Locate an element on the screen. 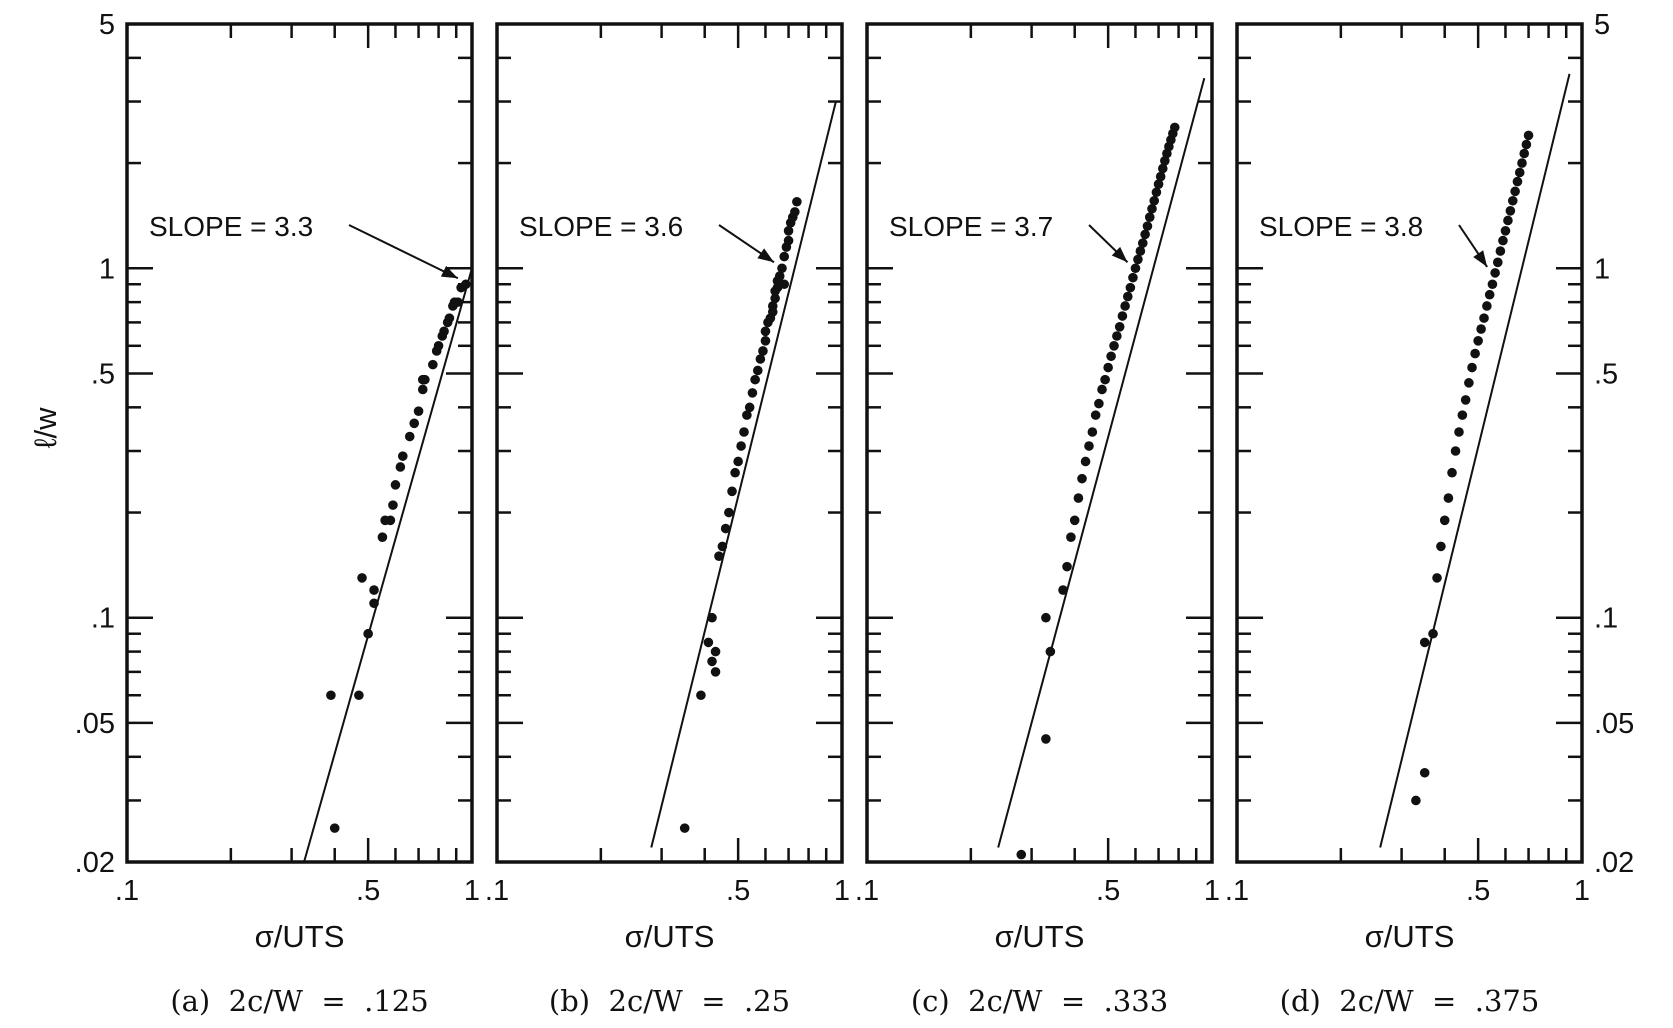  panel-caption: (d) 2c/W = .375 is located at coordinates (1410, 1001).